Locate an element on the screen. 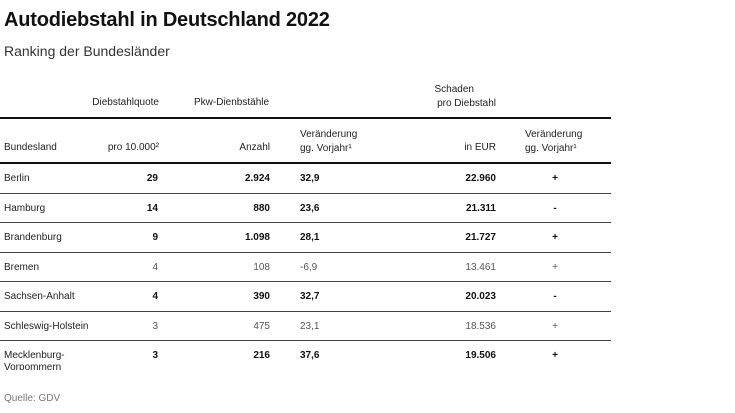  page-title: Autodiebstahl in Deutschland 2022 is located at coordinates (167, 20).